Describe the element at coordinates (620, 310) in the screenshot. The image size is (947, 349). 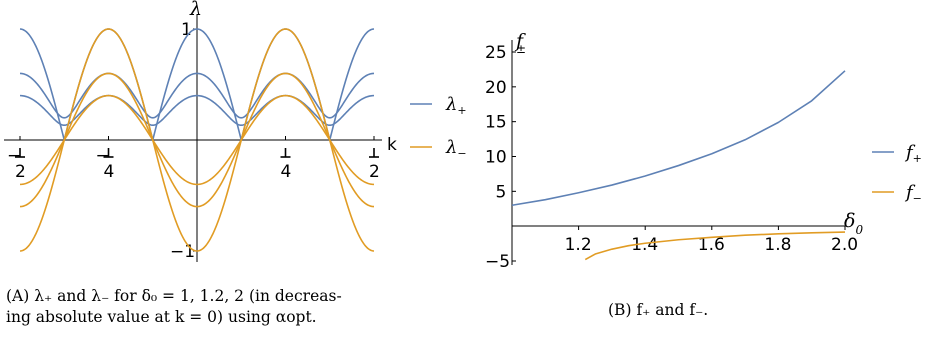
I see `caption-b-label: (B)` at that location.